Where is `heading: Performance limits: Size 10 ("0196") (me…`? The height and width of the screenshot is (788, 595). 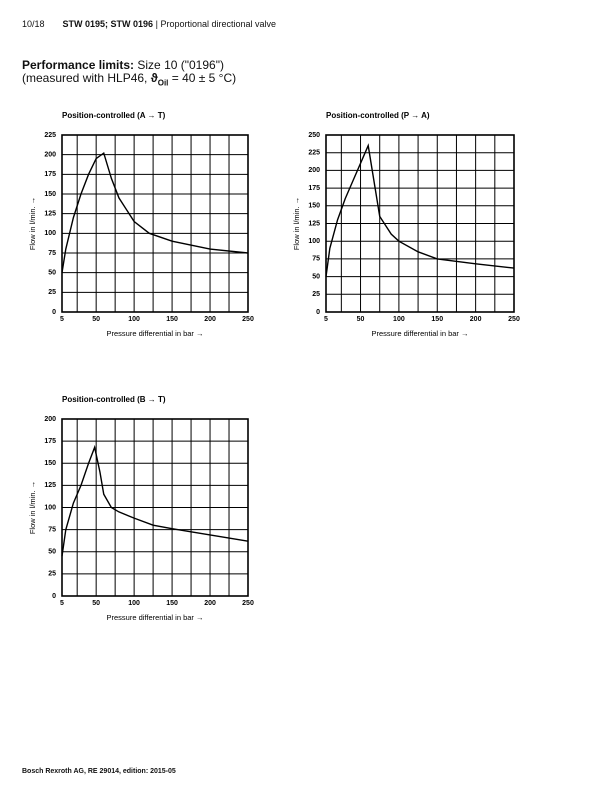
heading: Performance limits: Size 10 ("0196") (me… is located at coordinates (129, 74).